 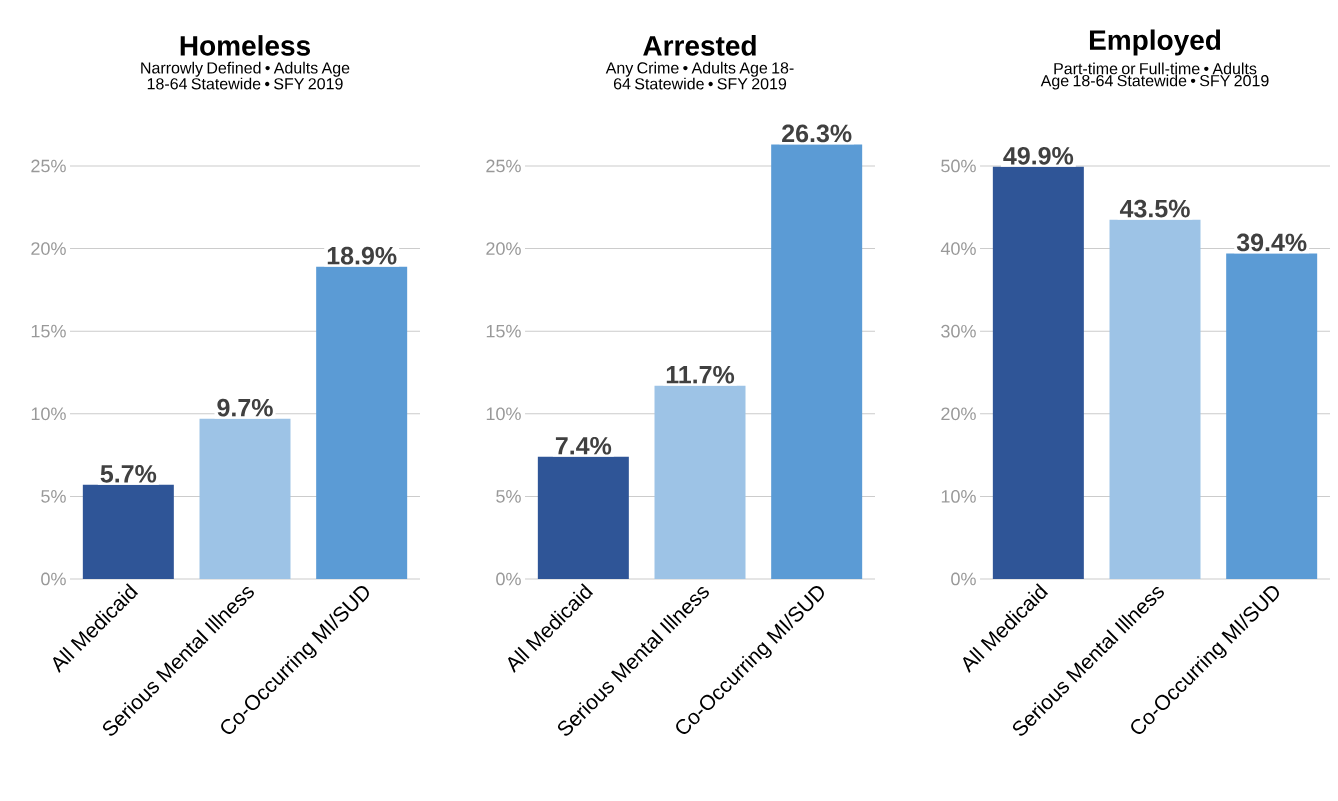 I want to click on data-label: 7.4%, so click(x=583, y=445).